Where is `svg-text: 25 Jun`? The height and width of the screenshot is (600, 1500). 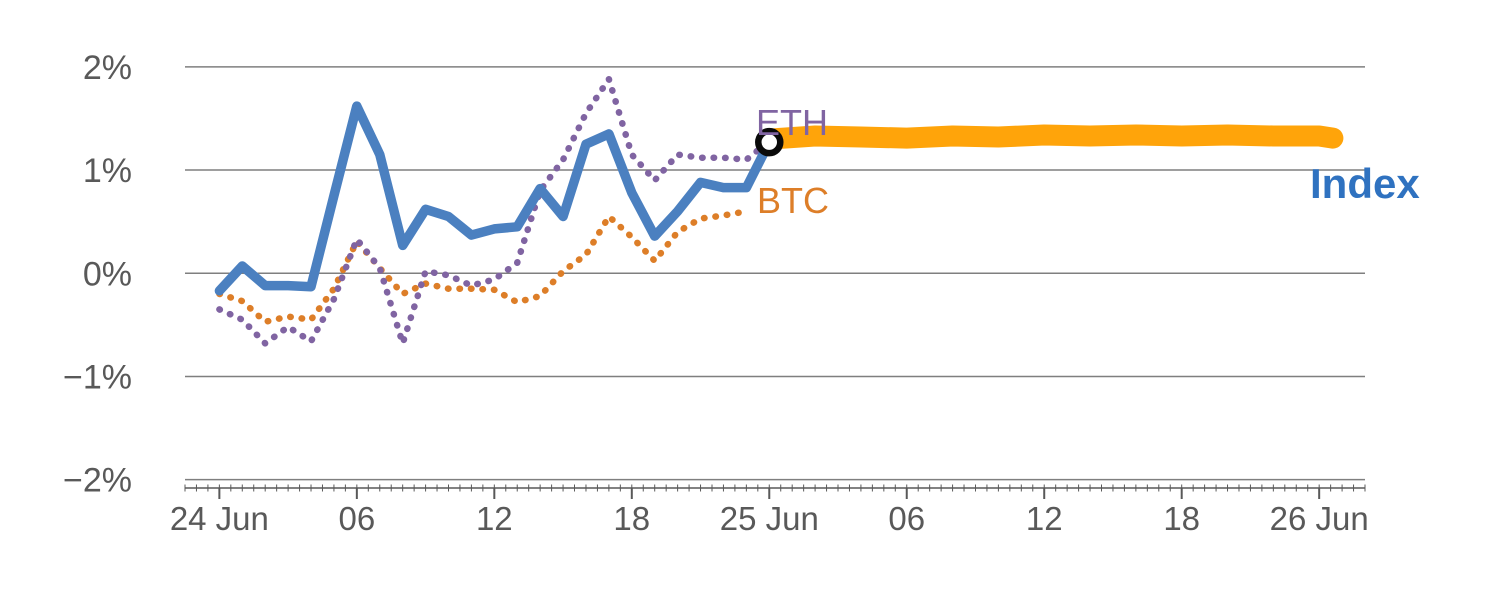 svg-text: 25 Jun is located at coordinates (769, 518).